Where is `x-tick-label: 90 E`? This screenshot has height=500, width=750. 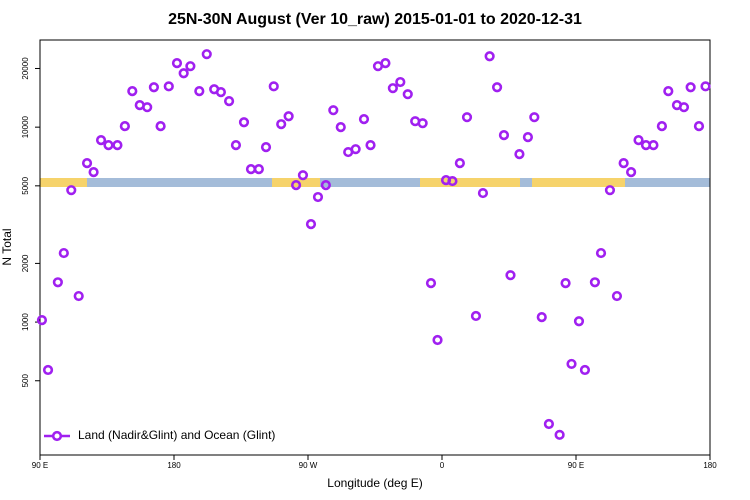
x-tick-label: 90 E is located at coordinates (576, 465).